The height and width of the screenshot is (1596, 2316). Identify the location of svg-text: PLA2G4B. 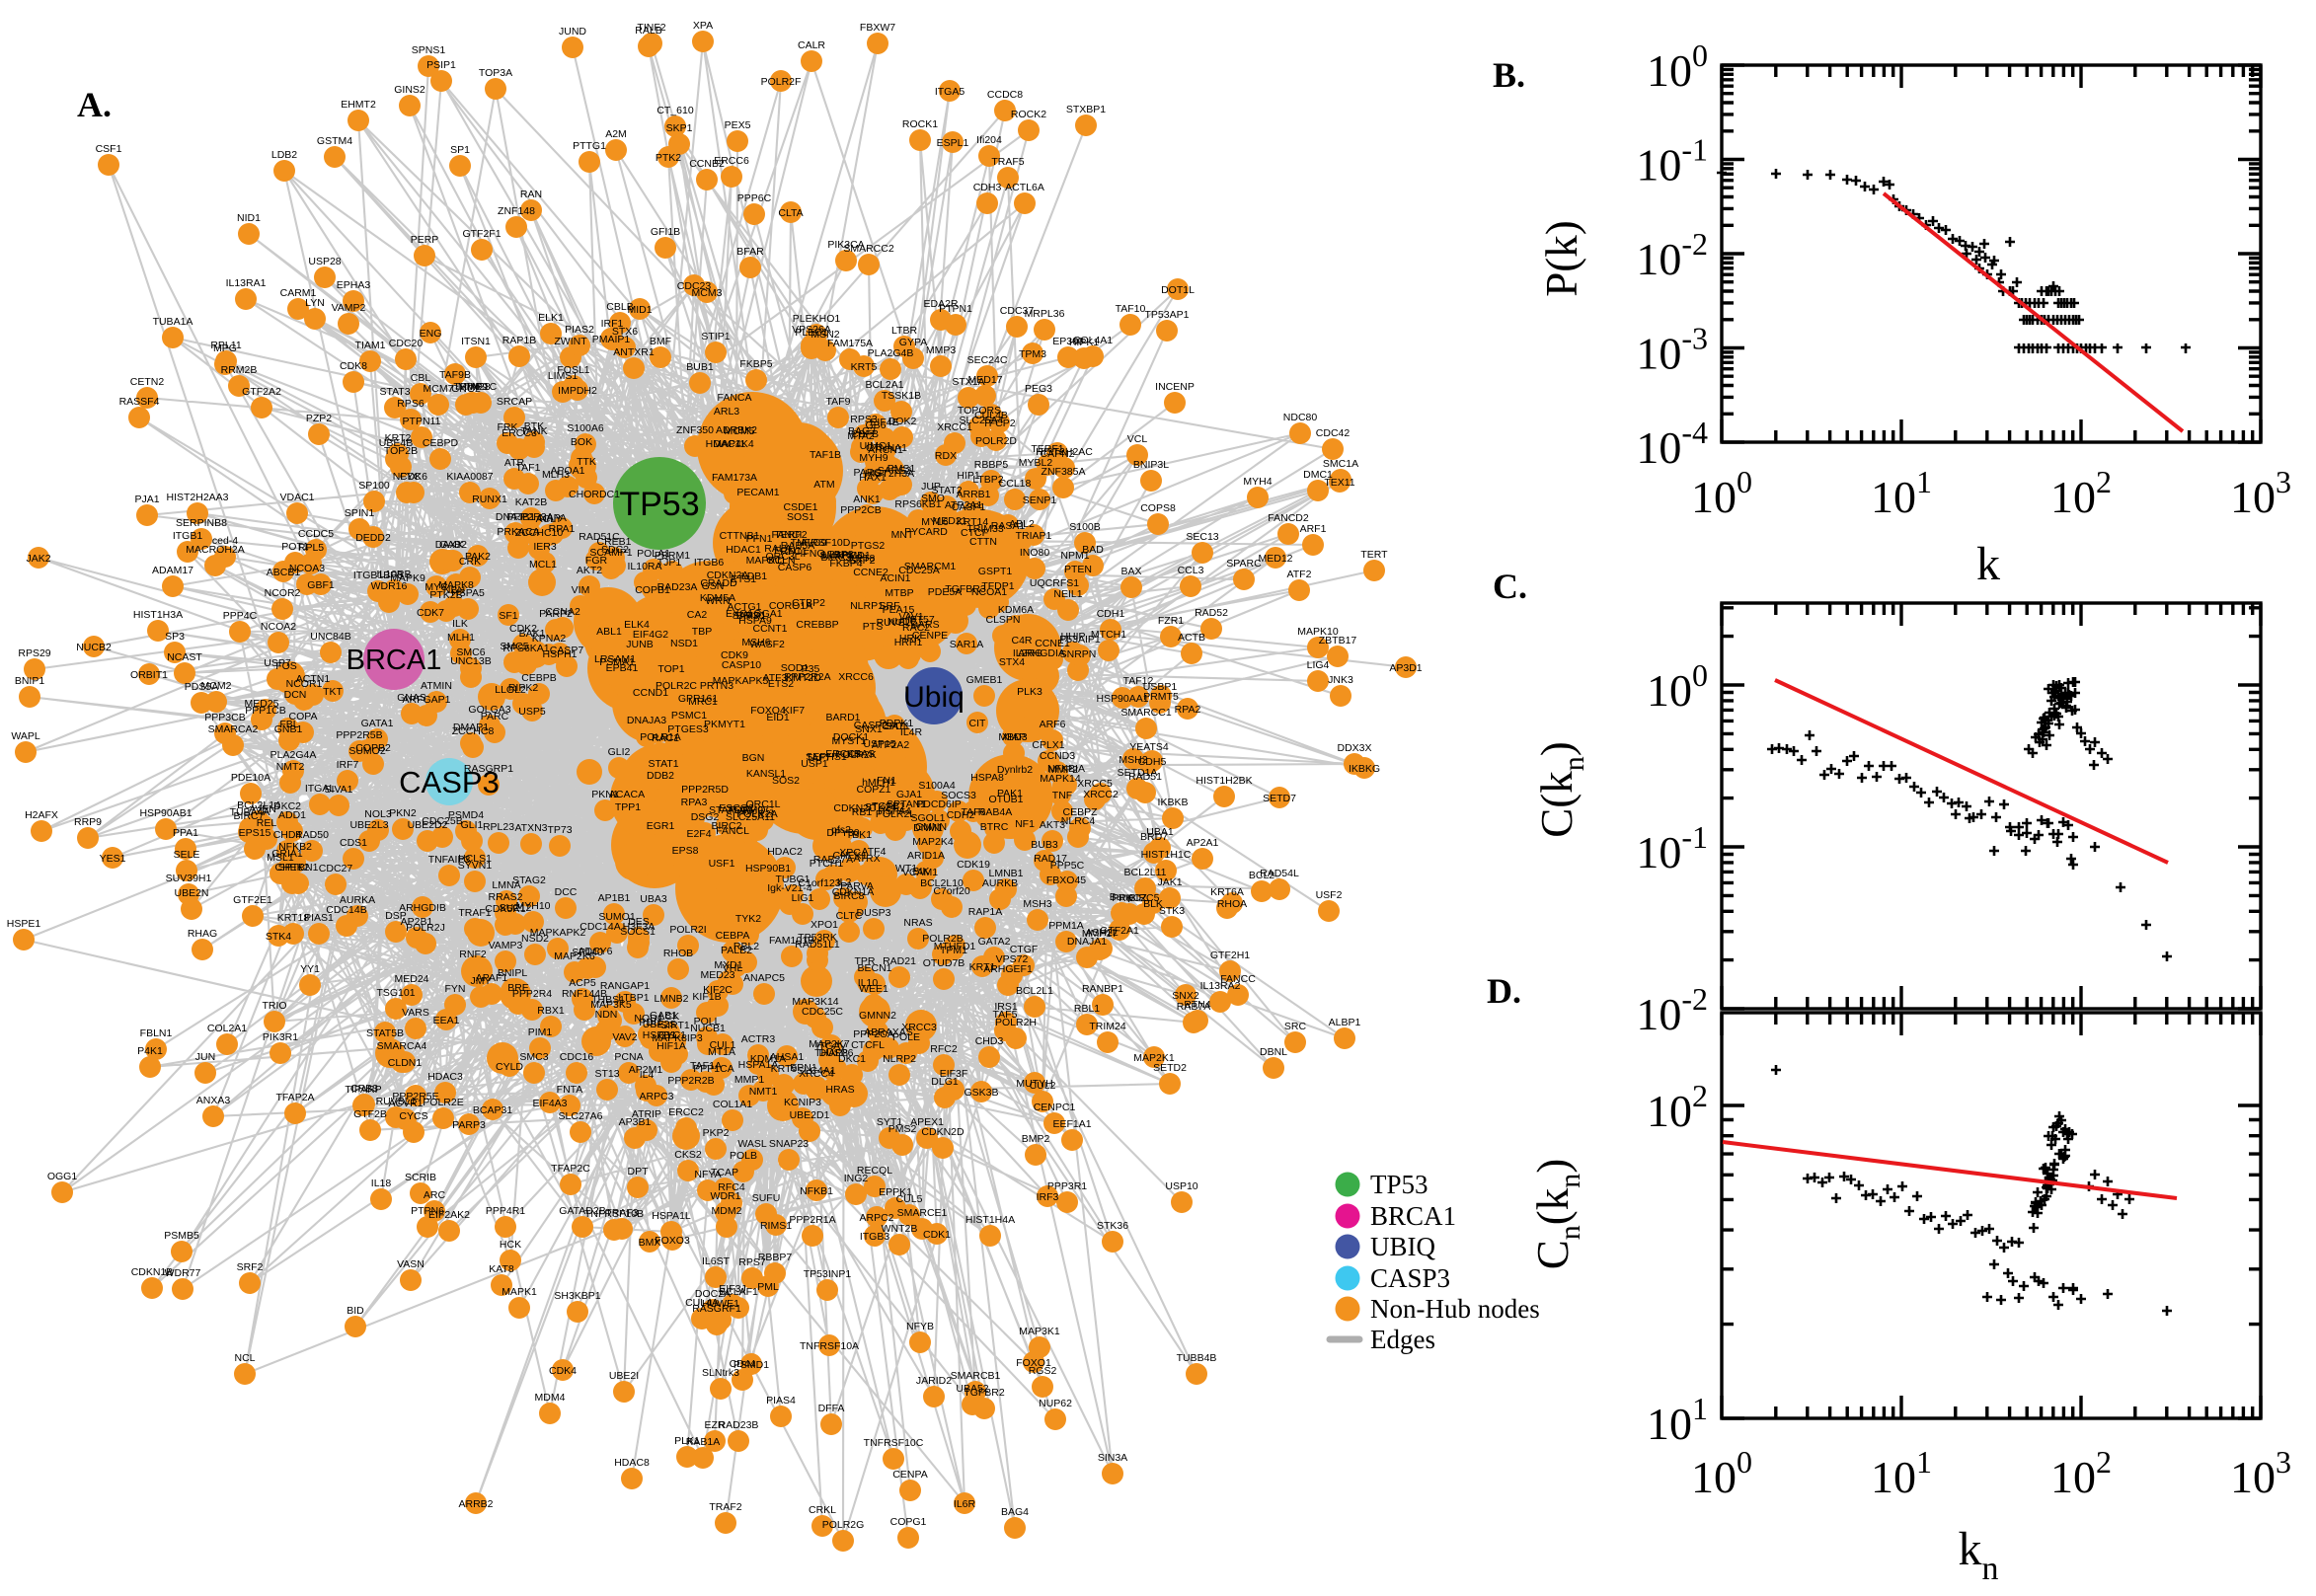
(891, 353).